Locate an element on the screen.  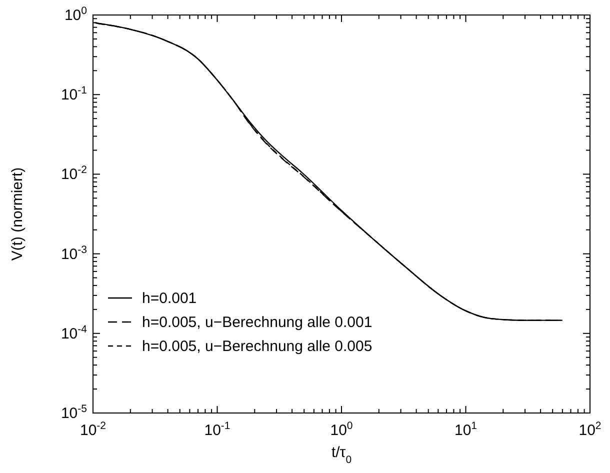
x-tick-label: 10$^{1}$ is located at coordinates (466, 429).